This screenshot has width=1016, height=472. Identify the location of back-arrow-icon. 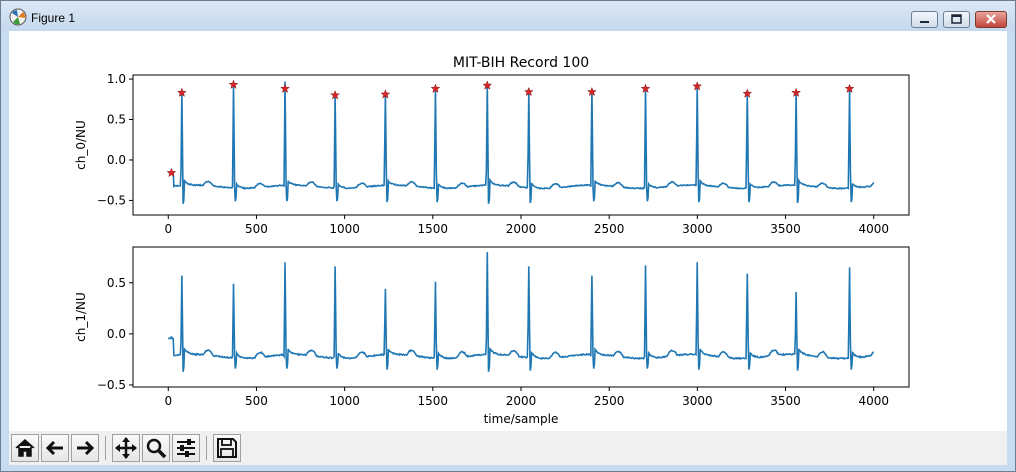
(54, 448).